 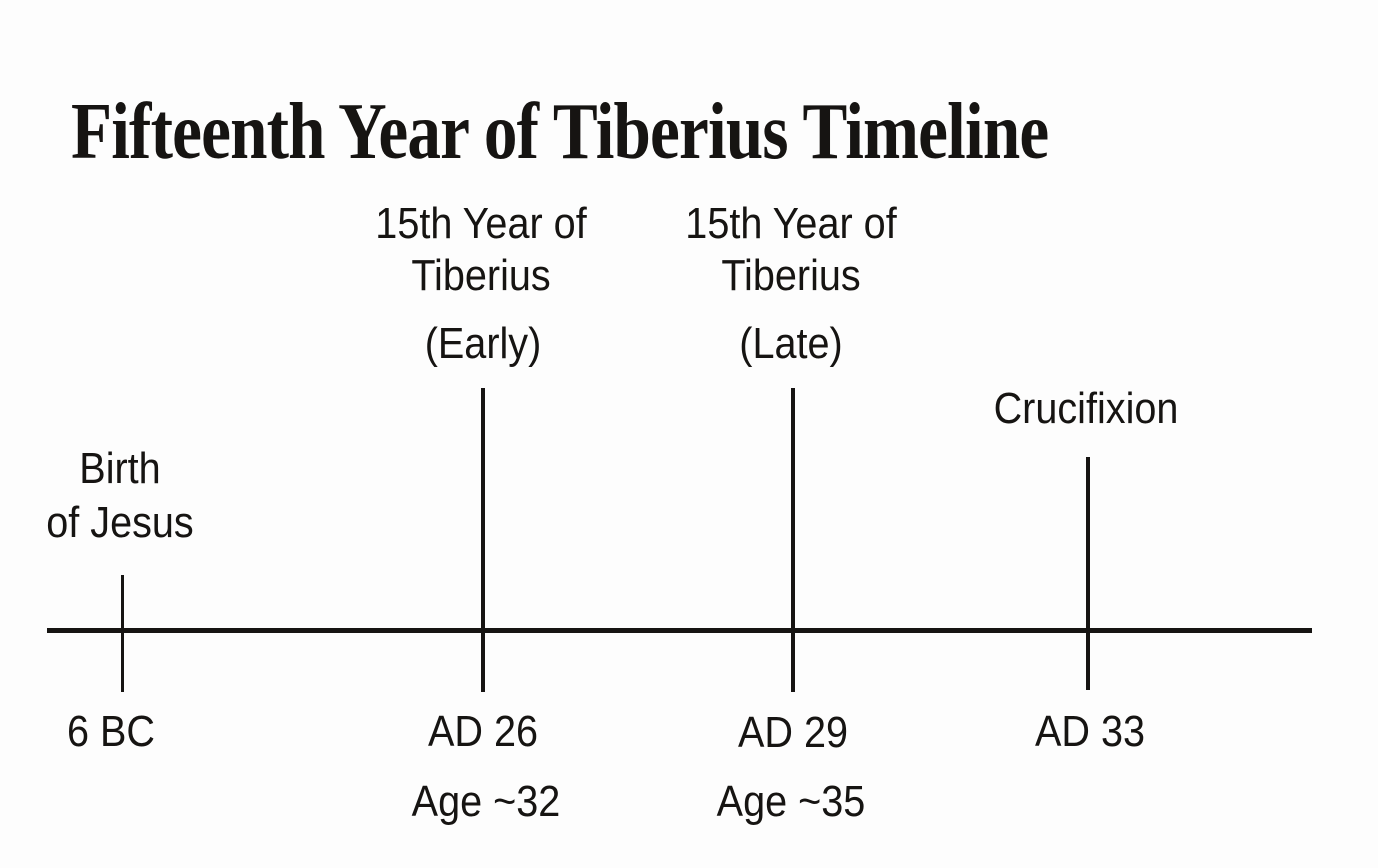 What do you see at coordinates (791, 801) in the screenshot?
I see `event-age-label: Age ~35` at bounding box center [791, 801].